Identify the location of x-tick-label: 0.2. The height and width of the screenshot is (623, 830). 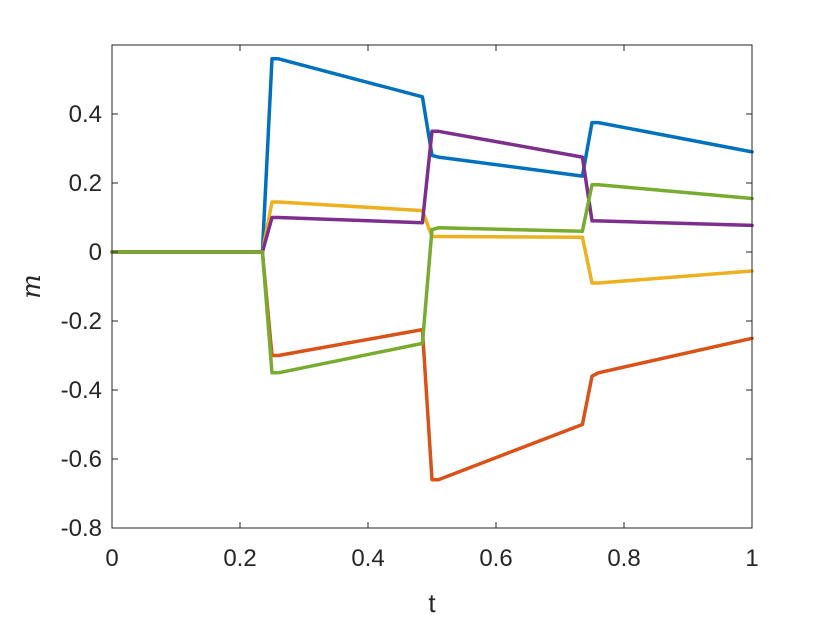
(239, 558).